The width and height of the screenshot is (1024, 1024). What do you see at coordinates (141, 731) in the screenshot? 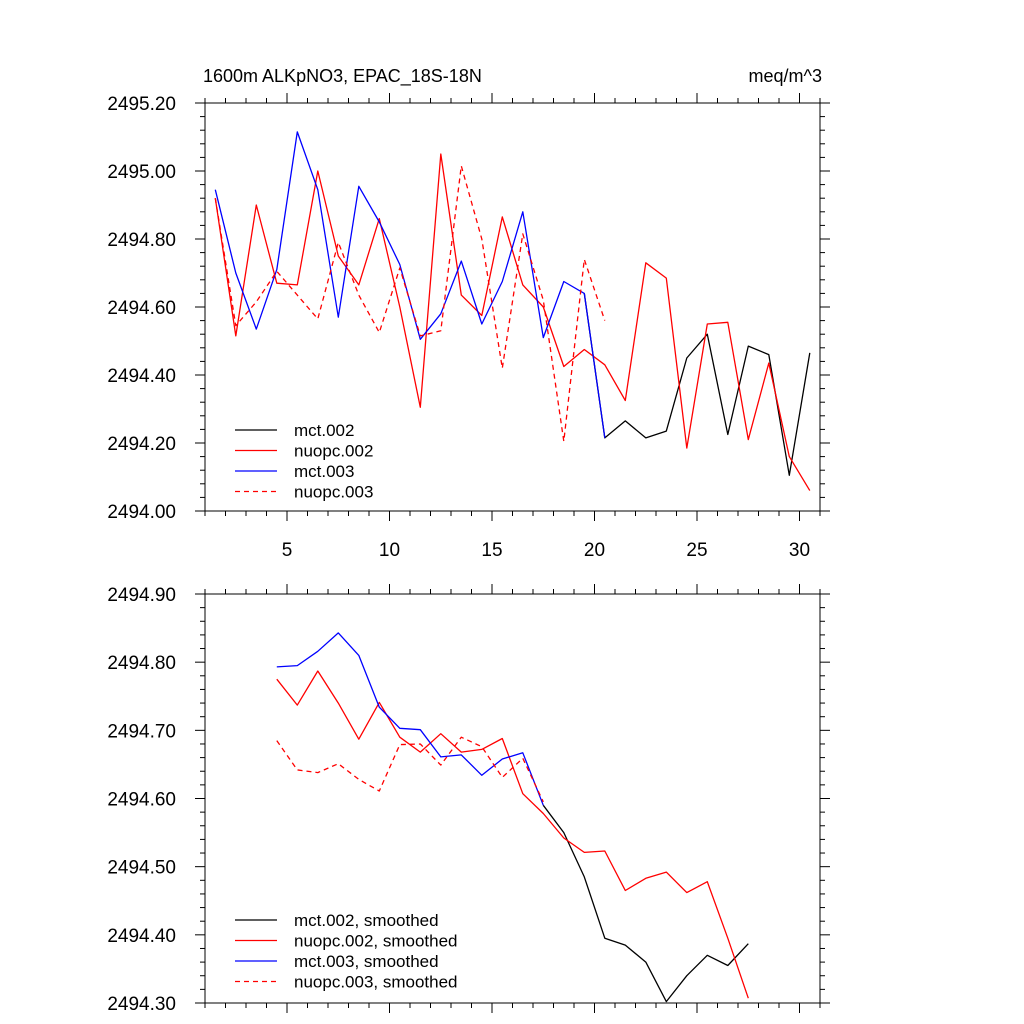
I see `y-tick-label: 2494.70` at bounding box center [141, 731].